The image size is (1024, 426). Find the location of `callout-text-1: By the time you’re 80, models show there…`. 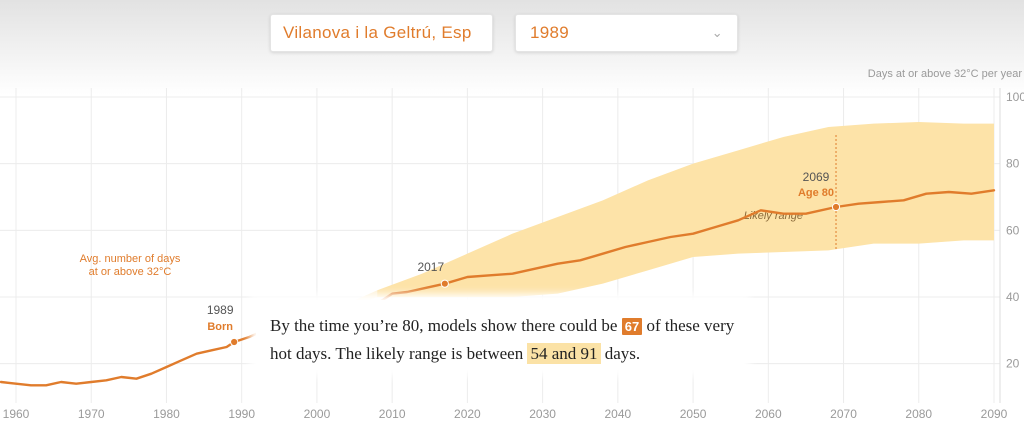

callout-text-1: By the time you’re 80, models show there… is located at coordinates (444, 325).